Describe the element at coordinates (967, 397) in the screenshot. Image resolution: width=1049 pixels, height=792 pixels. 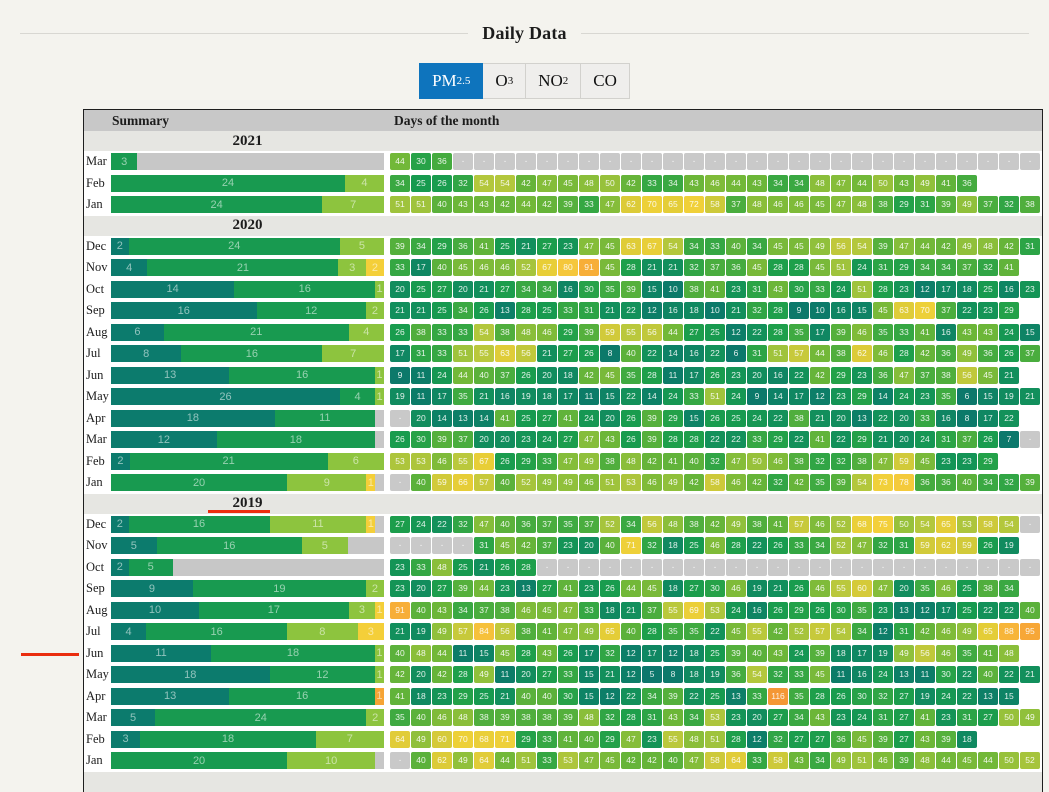
I see `day-cell: 6` at that location.